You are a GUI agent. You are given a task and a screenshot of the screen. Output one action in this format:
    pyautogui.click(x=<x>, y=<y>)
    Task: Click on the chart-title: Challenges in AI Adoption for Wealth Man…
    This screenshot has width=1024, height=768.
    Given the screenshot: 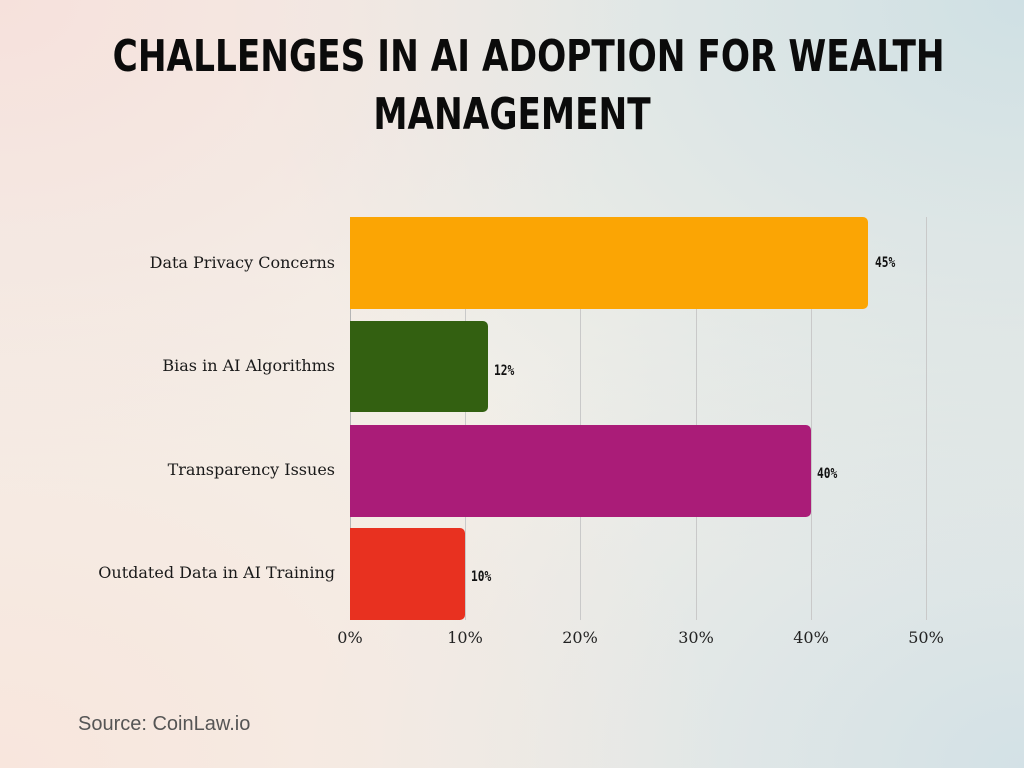 What is the action you would take?
    pyautogui.click(x=528, y=86)
    